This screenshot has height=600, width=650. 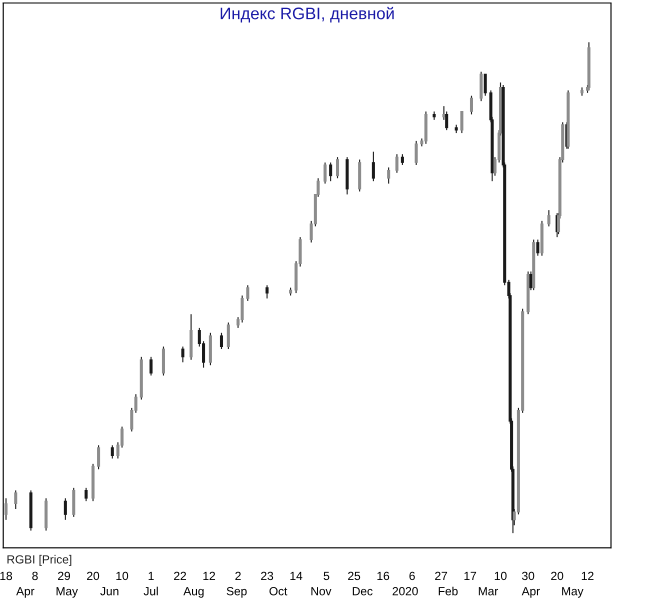 What do you see at coordinates (151, 591) in the screenshot?
I see `x2-tick-label: Jul` at bounding box center [151, 591].